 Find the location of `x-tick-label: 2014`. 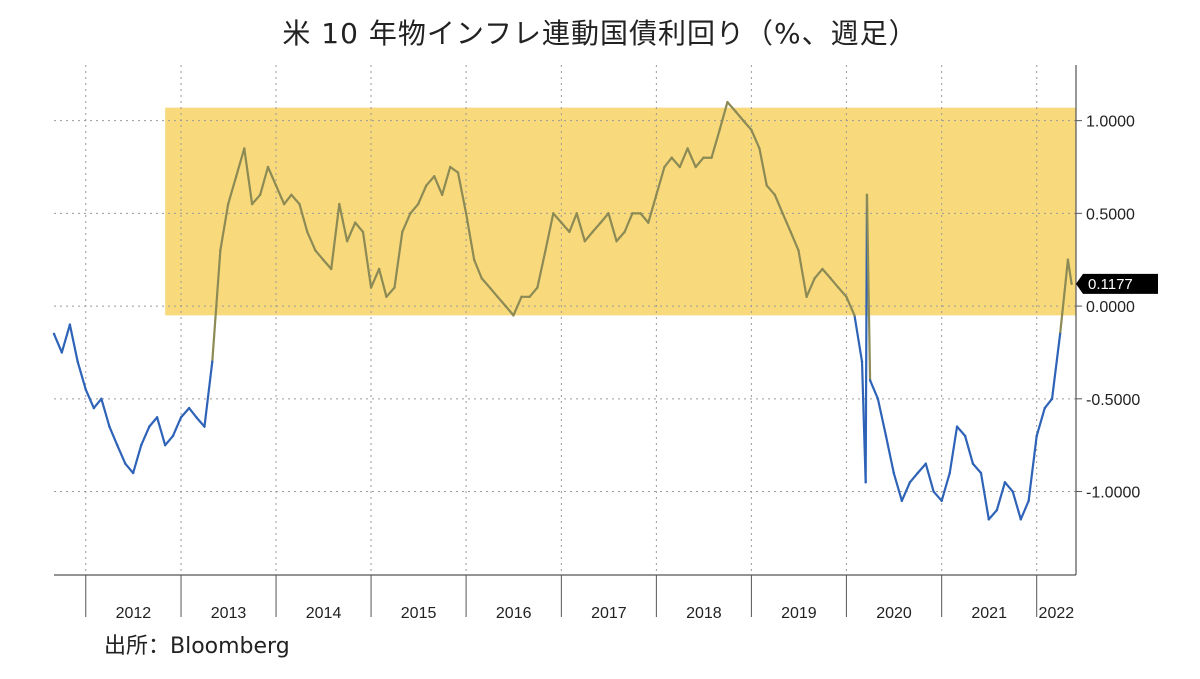

x-tick-label: 2014 is located at coordinates (324, 613).